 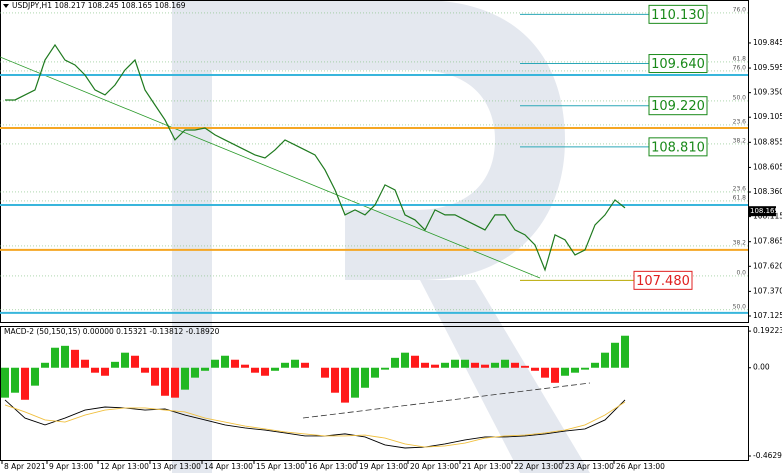 I want to click on y-tick-label: 109.595, so click(x=767, y=67).